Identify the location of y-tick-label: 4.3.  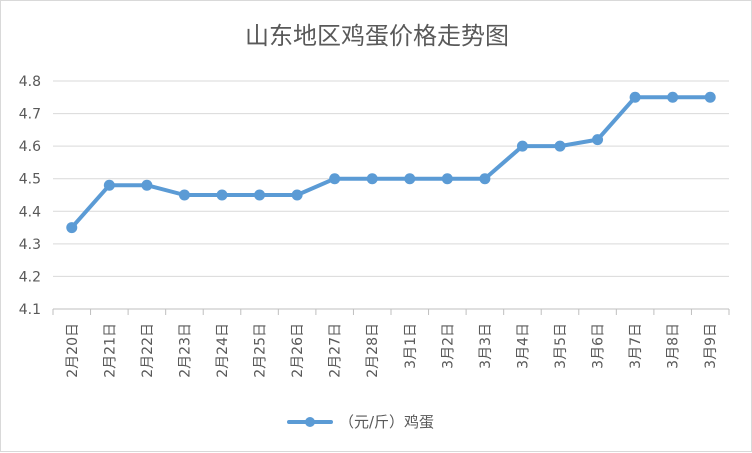
(30, 245).